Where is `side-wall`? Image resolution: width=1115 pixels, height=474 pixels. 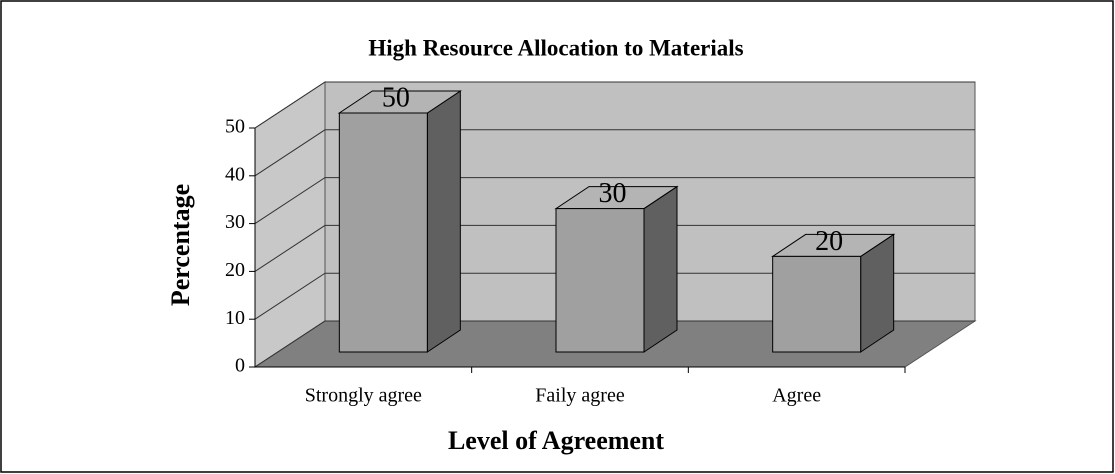
side-wall is located at coordinates (290, 224).